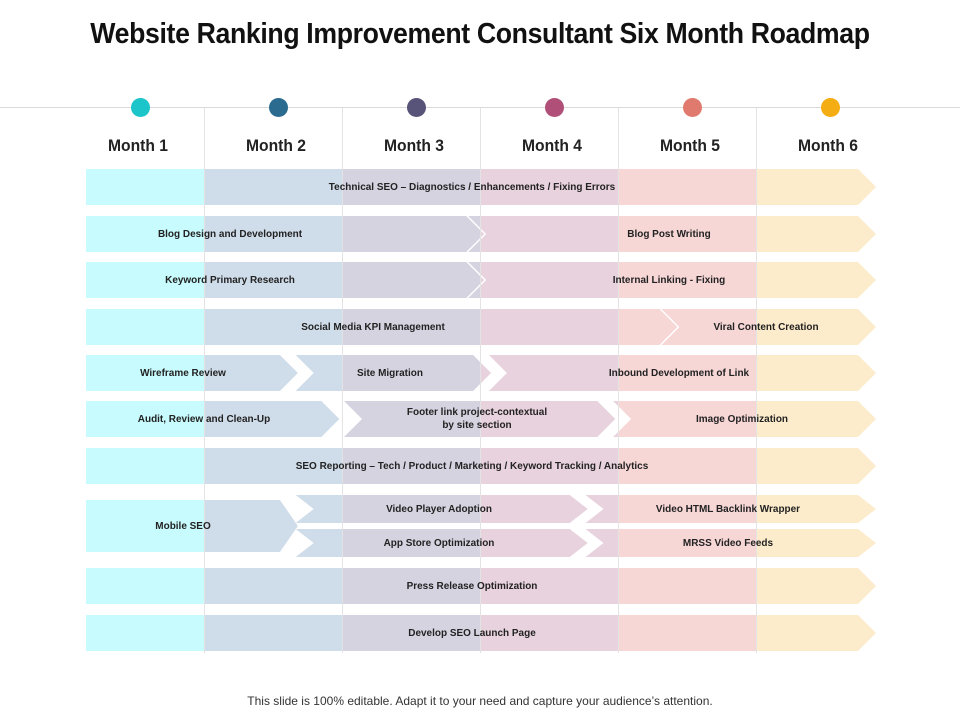 The image size is (960, 720). Describe the element at coordinates (830, 107) in the screenshot. I see `month-6-marker-dot` at that location.